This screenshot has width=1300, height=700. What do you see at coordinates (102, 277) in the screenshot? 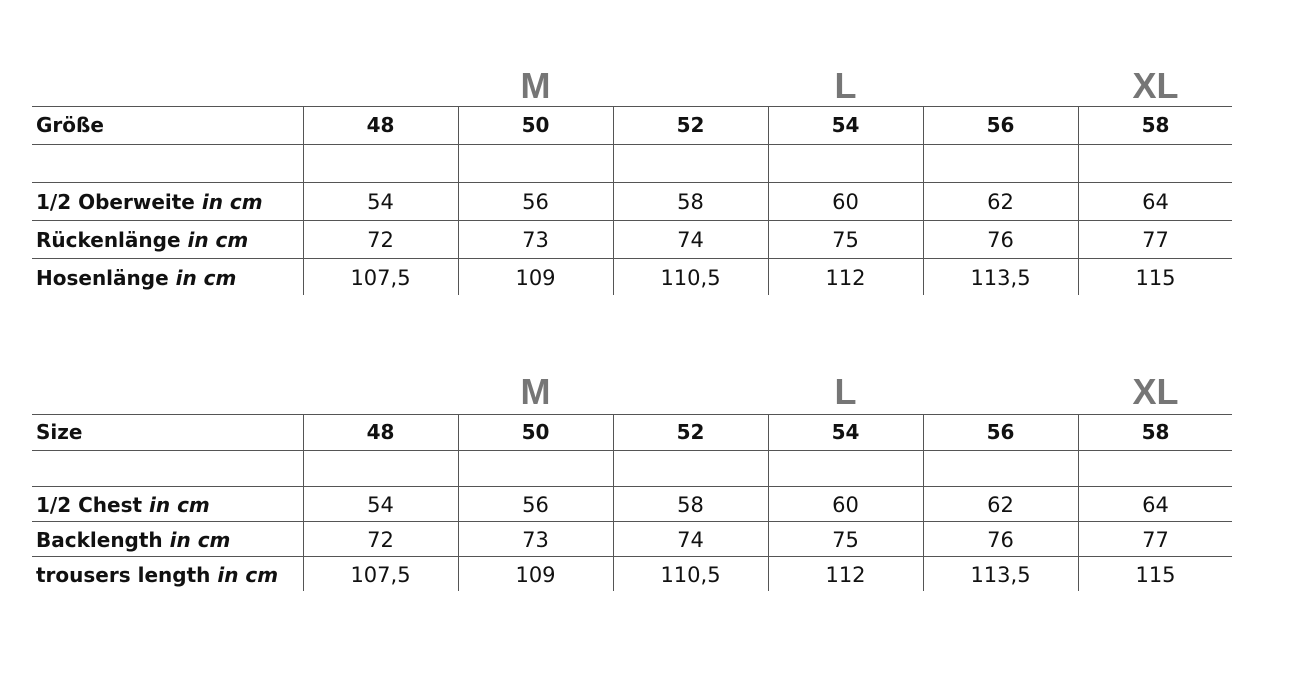
I see `row-label-text: Hosenlänge` at bounding box center [102, 277].